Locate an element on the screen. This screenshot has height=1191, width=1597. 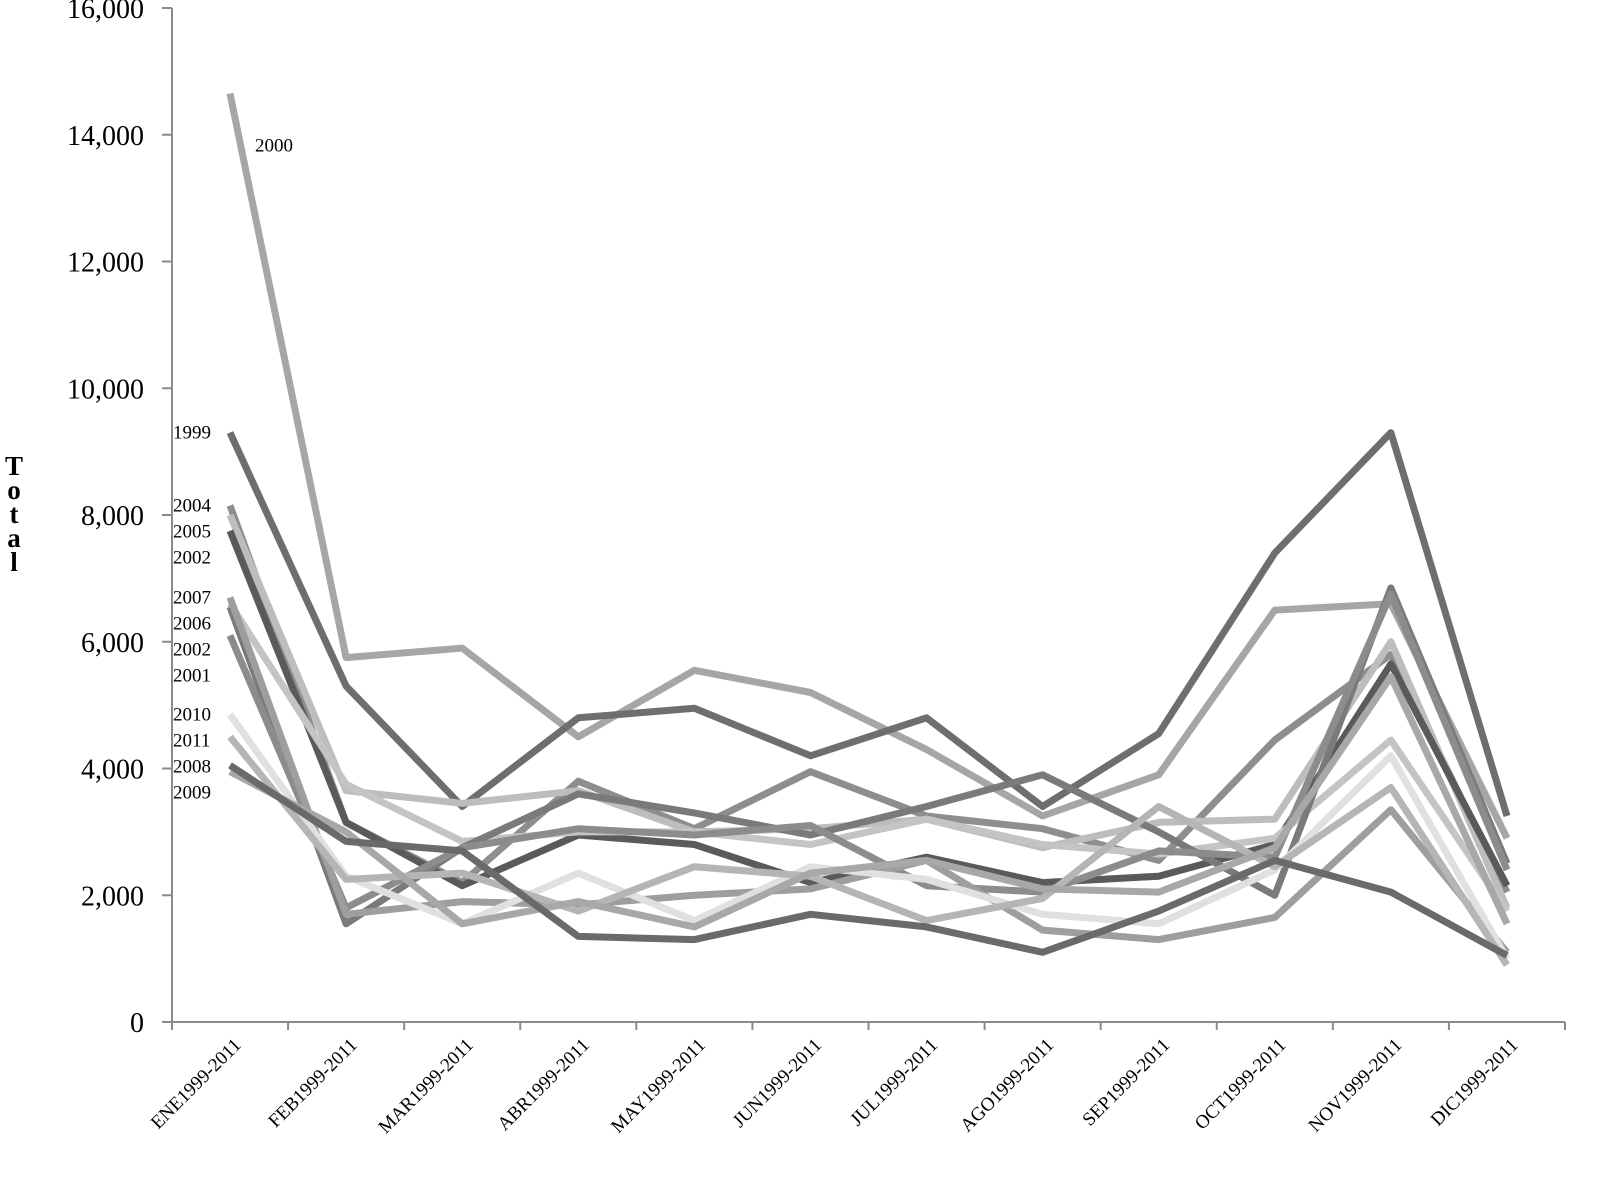
y-tick-label: 10,000 is located at coordinates (105, 389).